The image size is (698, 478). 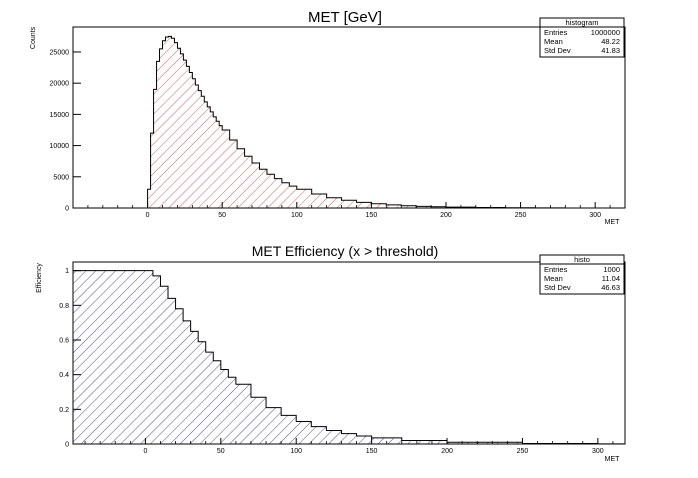 I want to click on met-chart-title: MET [GeV], so click(x=345, y=17).